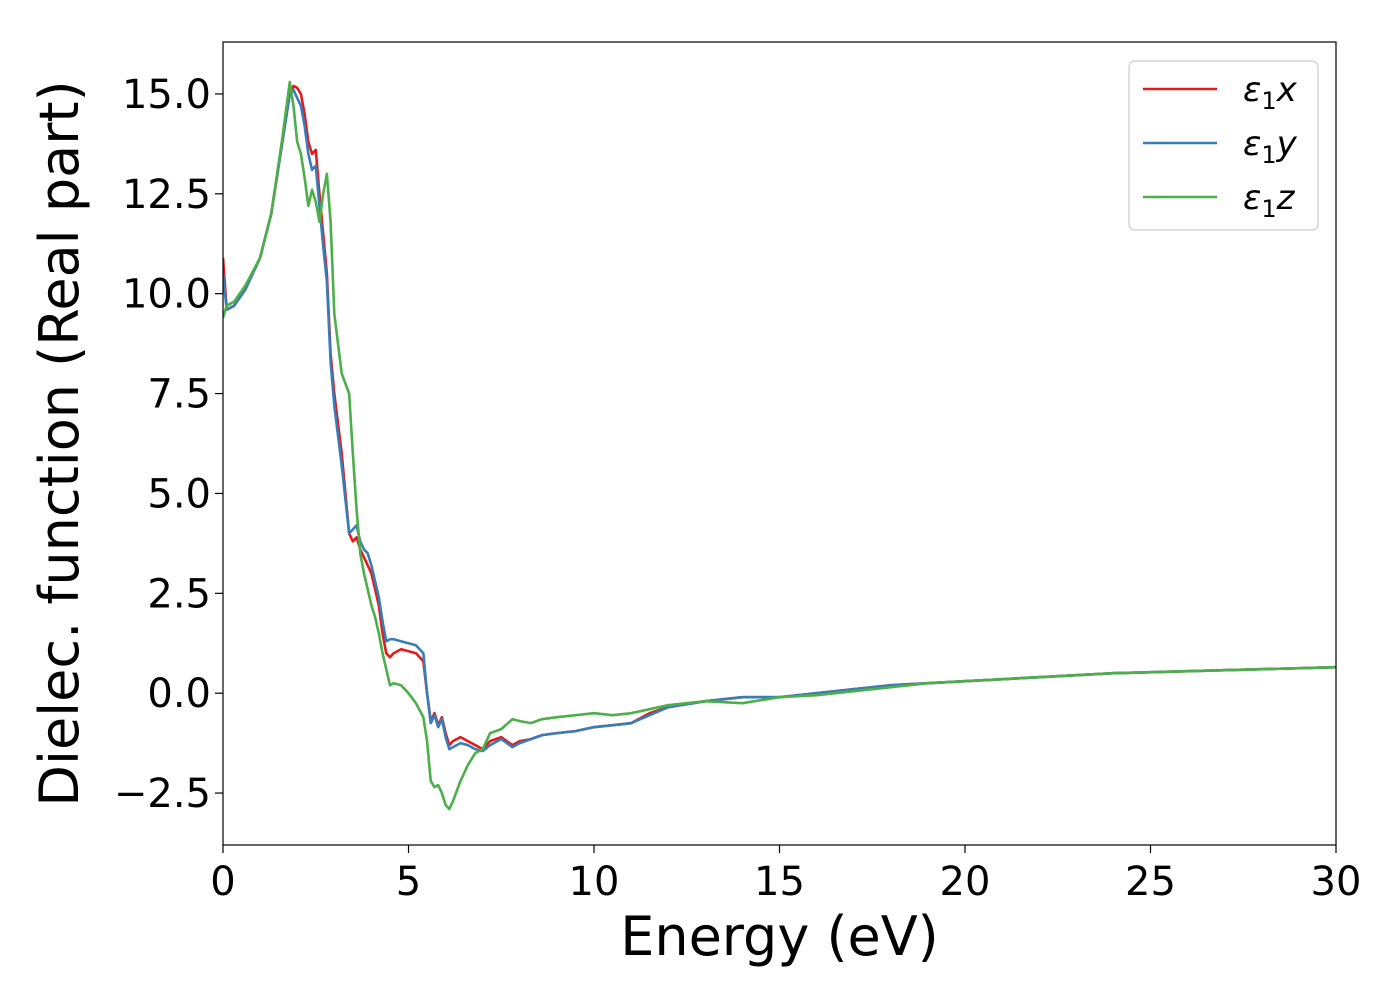 The image size is (1400, 1000). What do you see at coordinates (965, 882) in the screenshot?
I see `x-tick-label: 20` at bounding box center [965, 882].